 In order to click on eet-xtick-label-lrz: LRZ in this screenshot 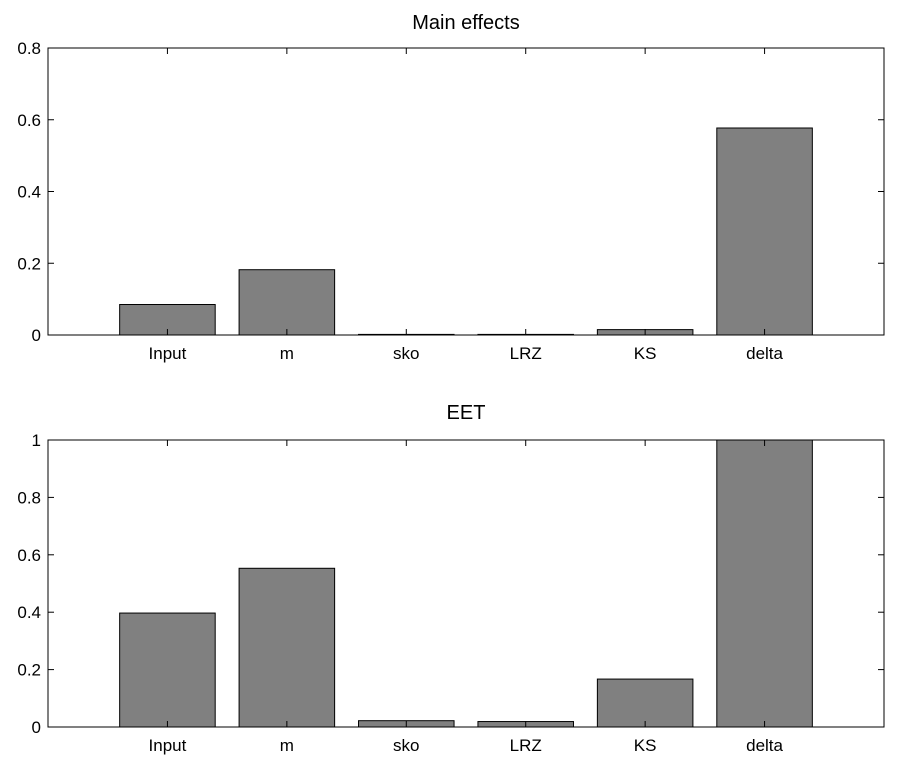, I will do `click(526, 745)`.